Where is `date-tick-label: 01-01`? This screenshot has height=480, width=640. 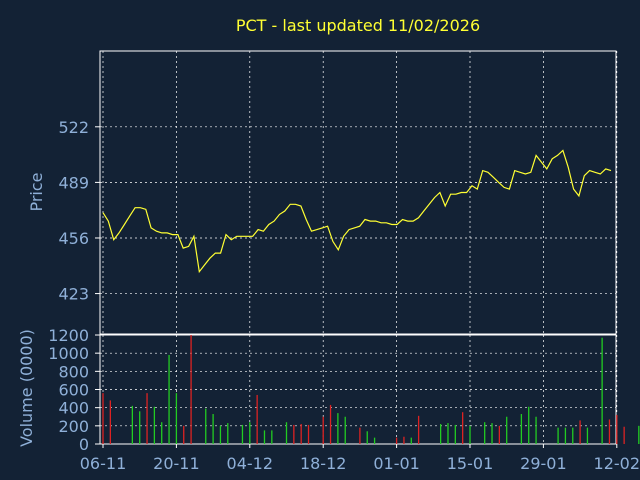
date-tick-label: 01-01 is located at coordinates (396, 463).